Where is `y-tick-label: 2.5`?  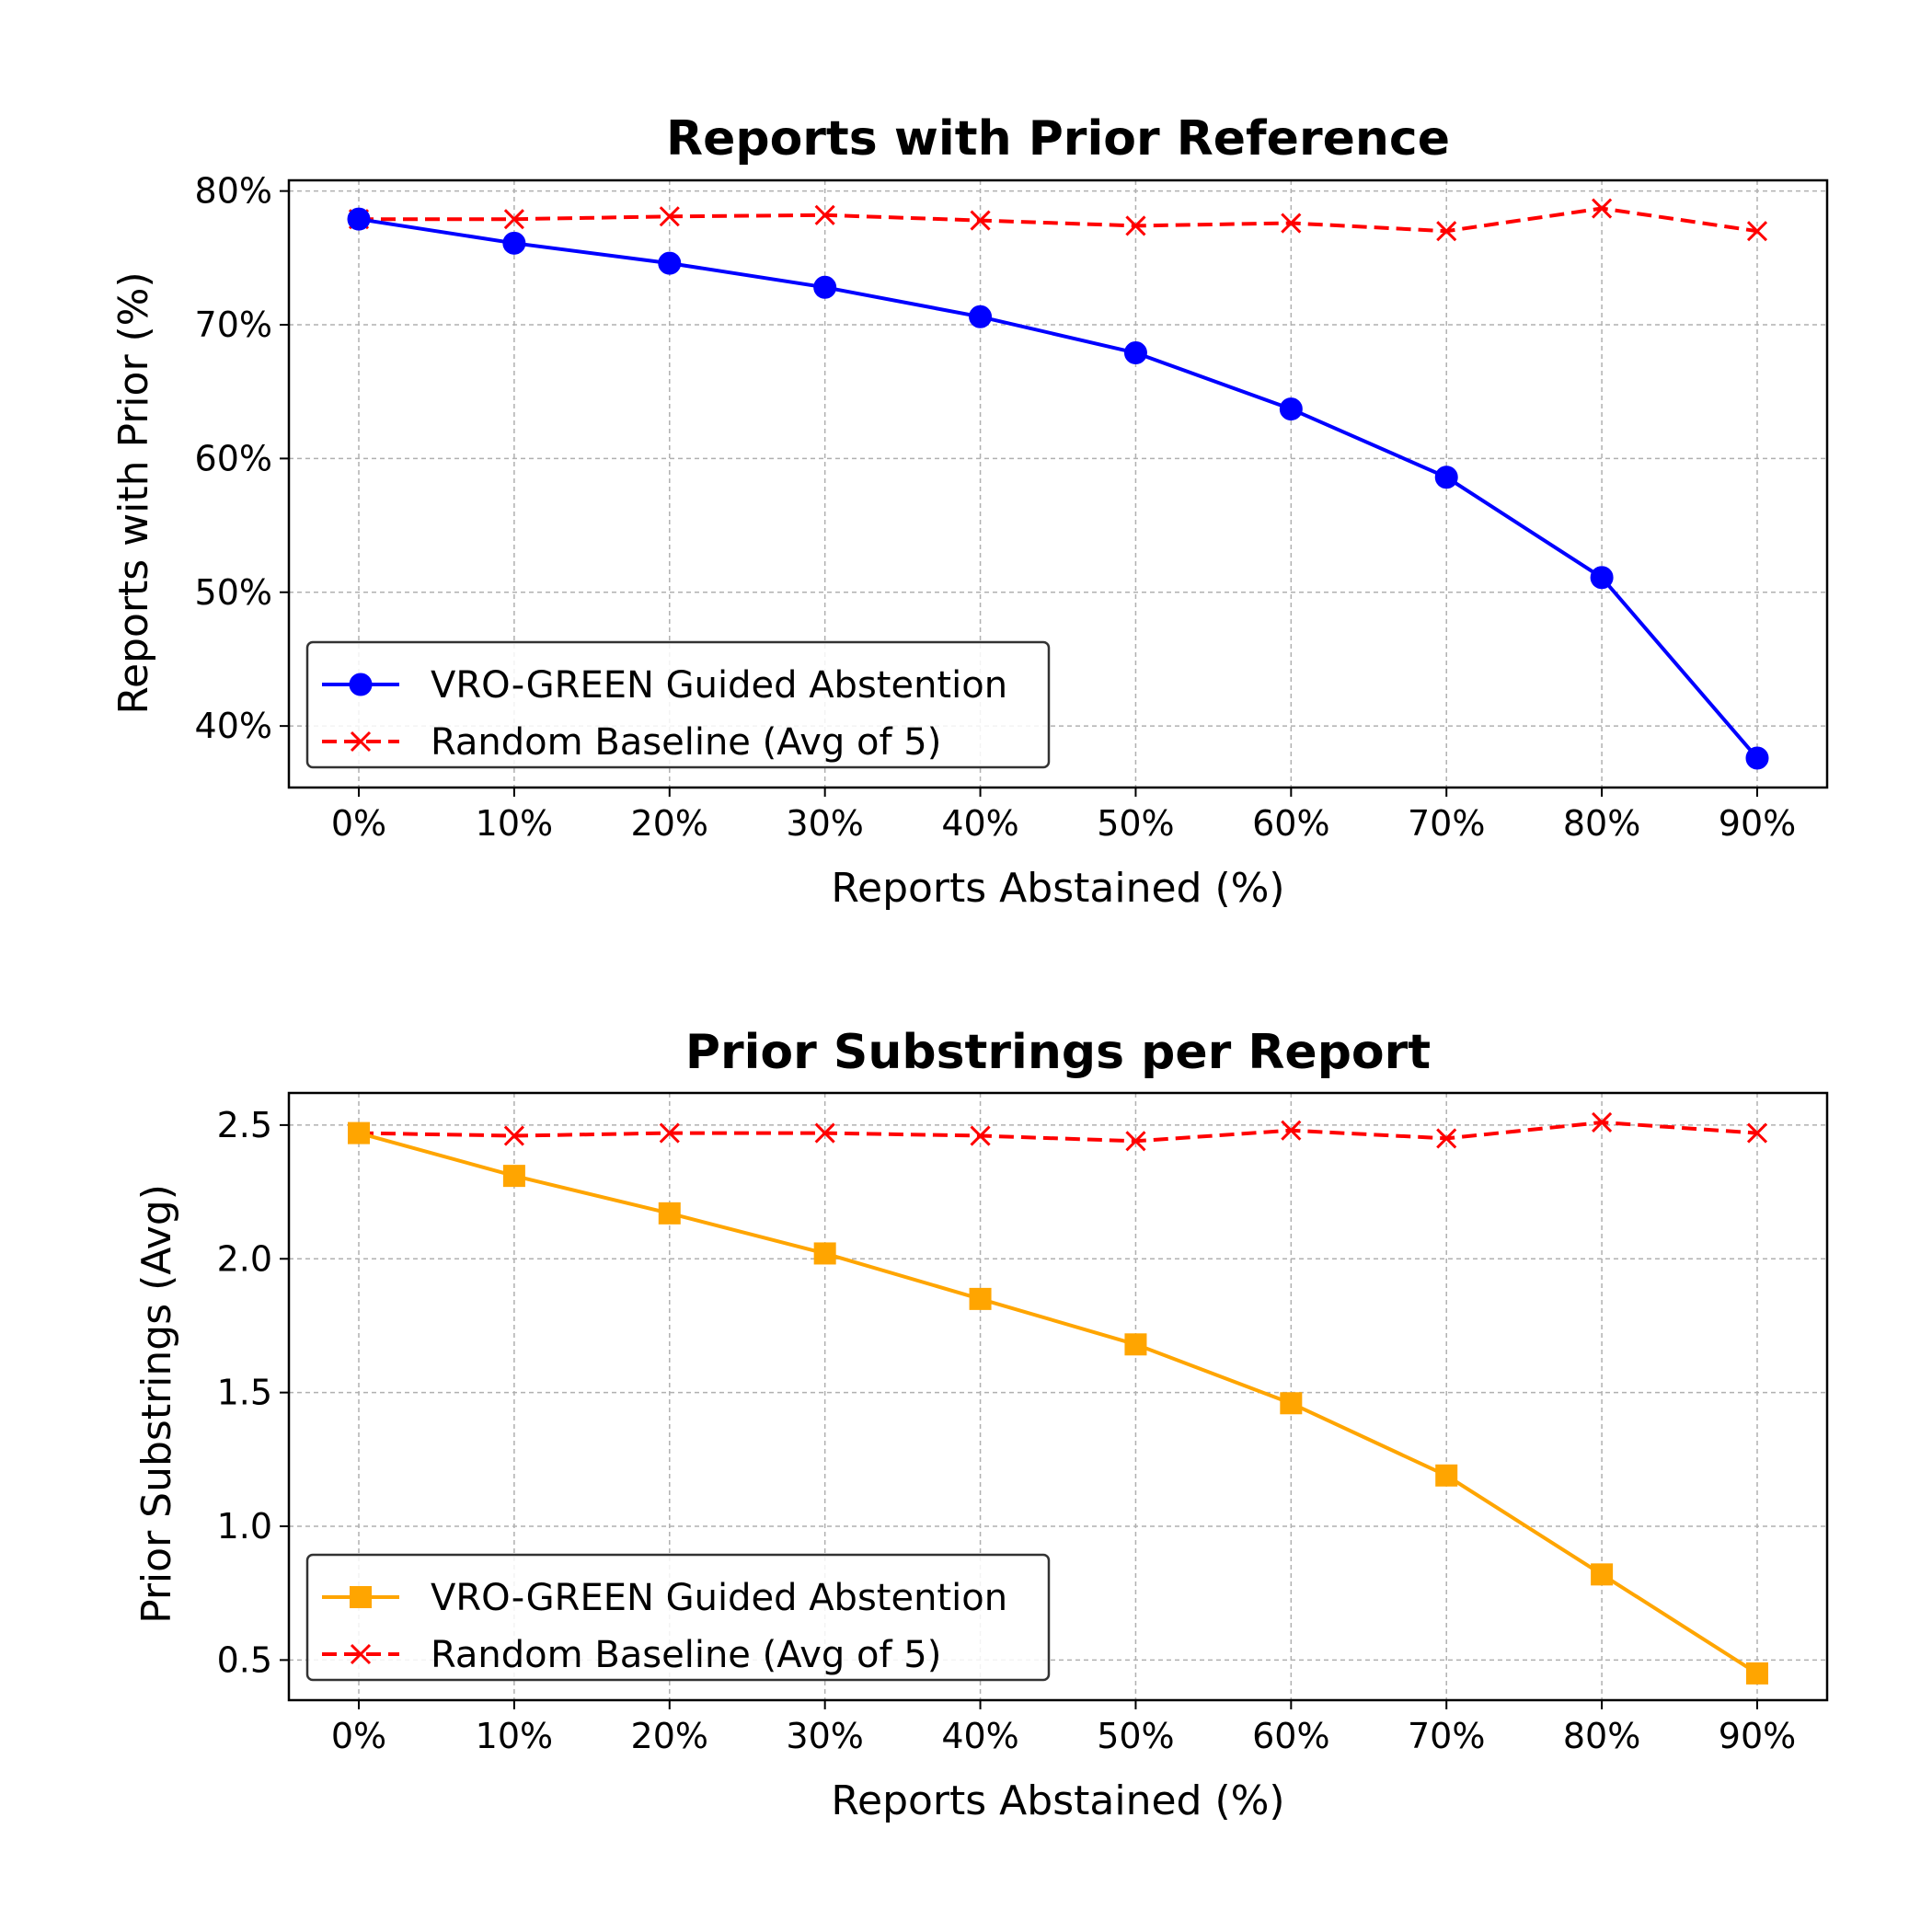 y-tick-label: 2.5 is located at coordinates (244, 1125).